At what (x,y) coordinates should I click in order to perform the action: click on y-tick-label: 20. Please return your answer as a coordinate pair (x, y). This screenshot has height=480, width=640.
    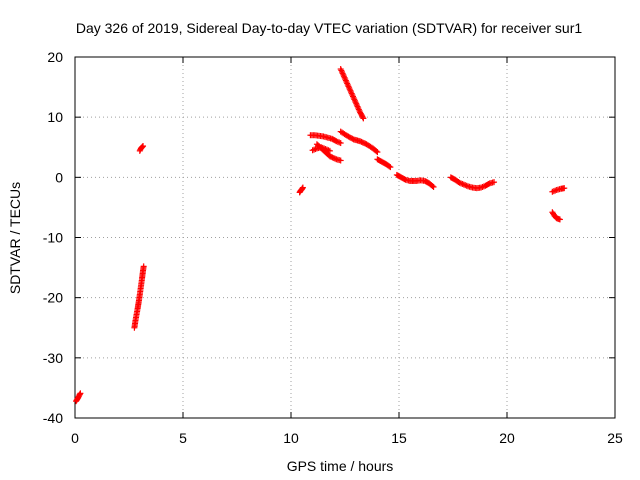
    Looking at the image, I should click on (55, 57).